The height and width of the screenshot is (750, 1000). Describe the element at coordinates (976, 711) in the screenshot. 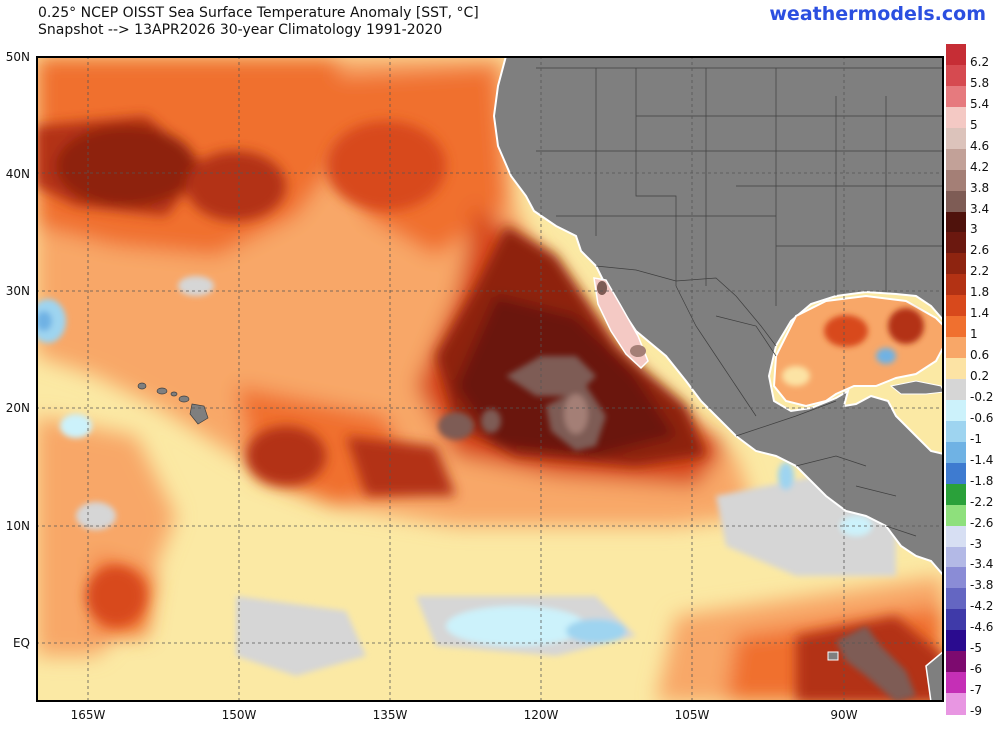

I see `legend-label: -9` at that location.